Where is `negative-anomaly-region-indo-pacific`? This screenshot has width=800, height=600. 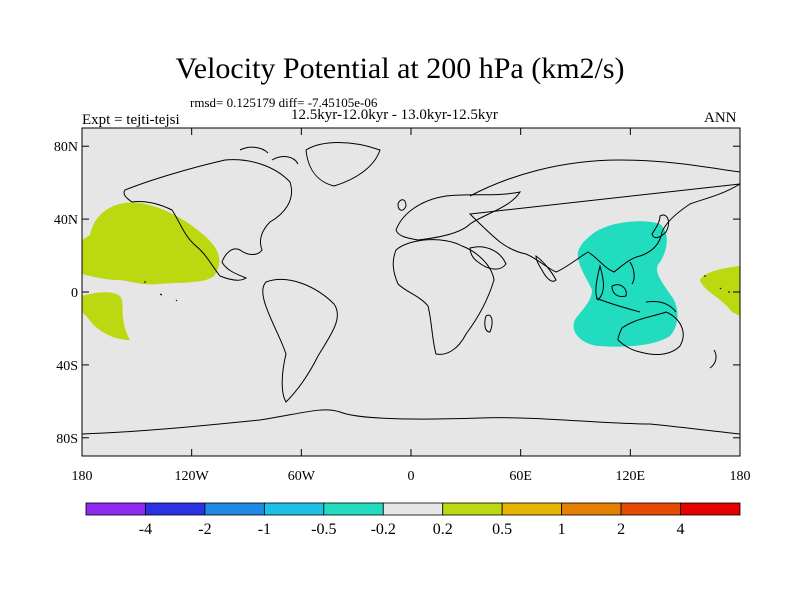 negative-anomaly-region-indo-pacific is located at coordinates (625, 284).